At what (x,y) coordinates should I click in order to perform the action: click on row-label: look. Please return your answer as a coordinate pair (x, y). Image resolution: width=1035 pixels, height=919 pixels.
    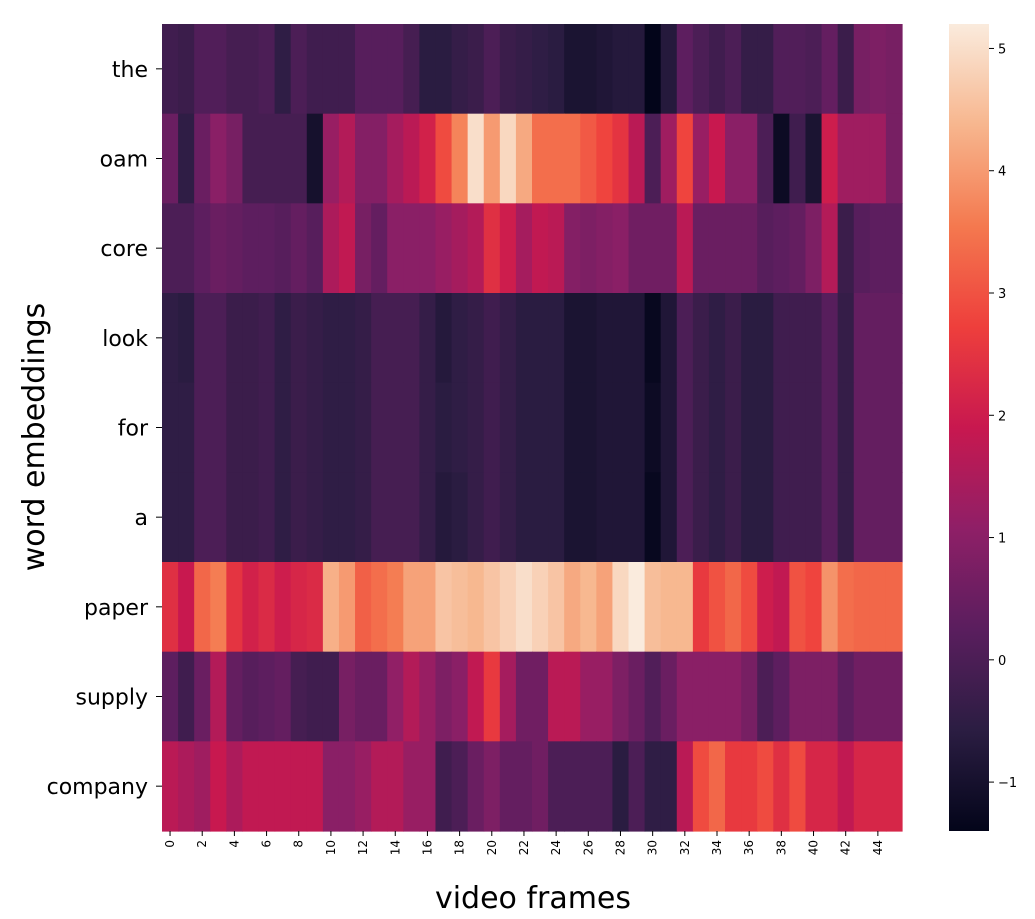
    Looking at the image, I should click on (125, 339).